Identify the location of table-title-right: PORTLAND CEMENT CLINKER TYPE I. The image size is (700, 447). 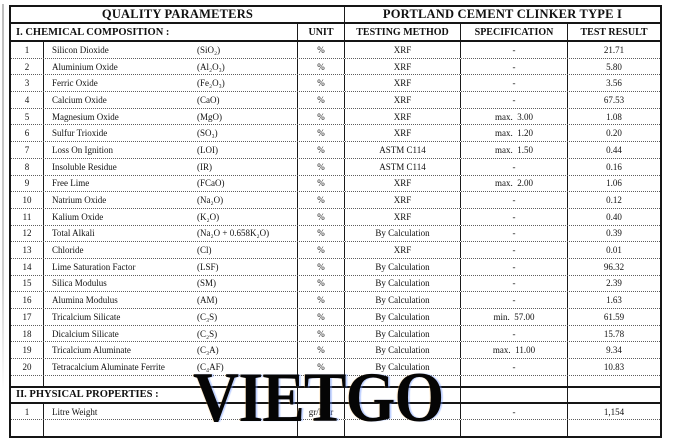
(502, 14).